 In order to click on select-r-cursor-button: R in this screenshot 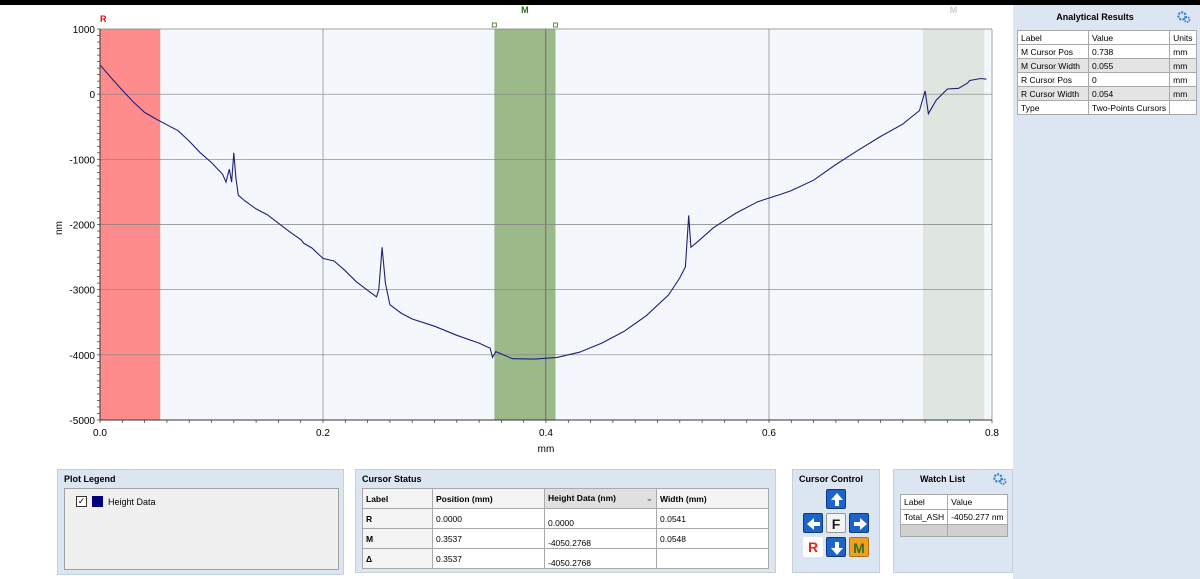, I will do `click(813, 547)`.